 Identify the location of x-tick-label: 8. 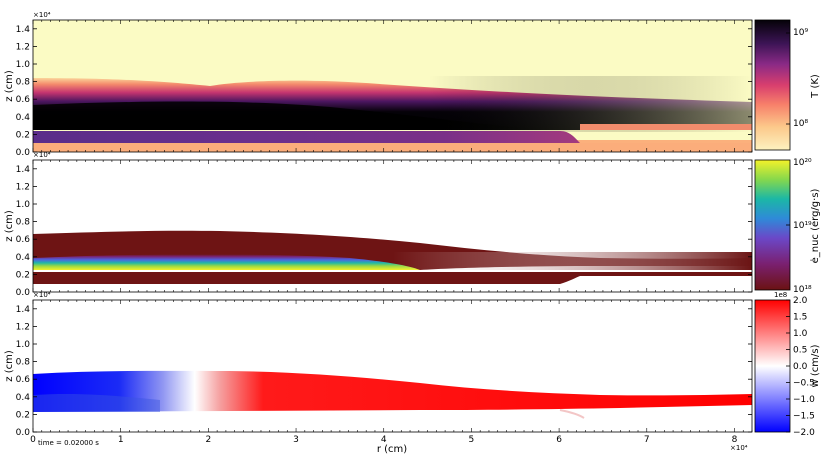
(735, 440).